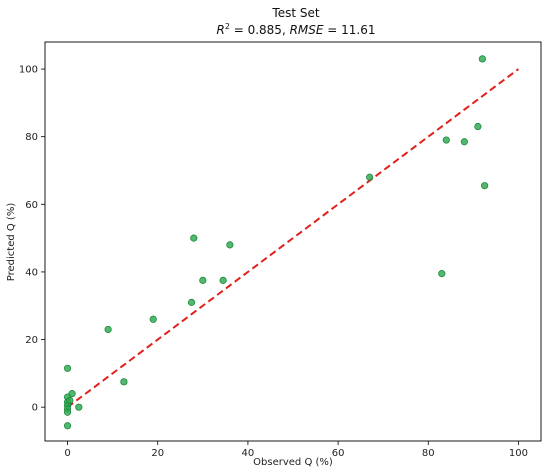  I want to click on x-tick-label: 80, so click(428, 453).